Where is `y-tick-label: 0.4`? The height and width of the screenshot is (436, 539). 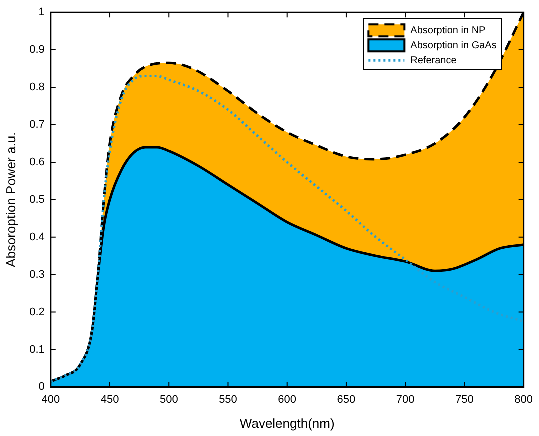
y-tick-label: 0.4 is located at coordinates (37, 237).